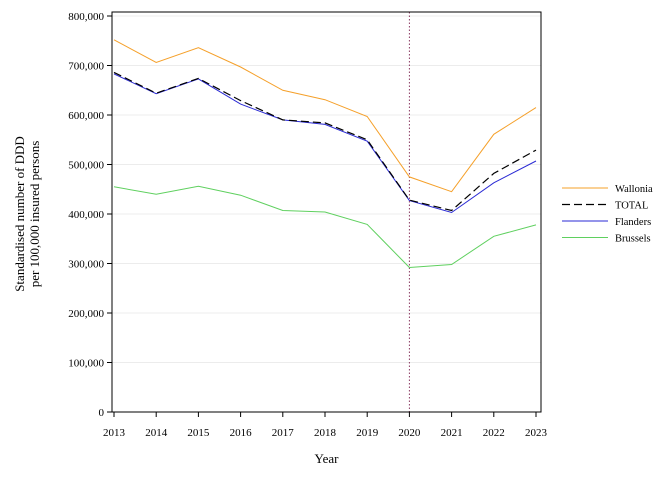 This screenshot has height=480, width=672. I want to click on legend: Wallonia TOTAL Flanders Brussels, so click(607, 214).